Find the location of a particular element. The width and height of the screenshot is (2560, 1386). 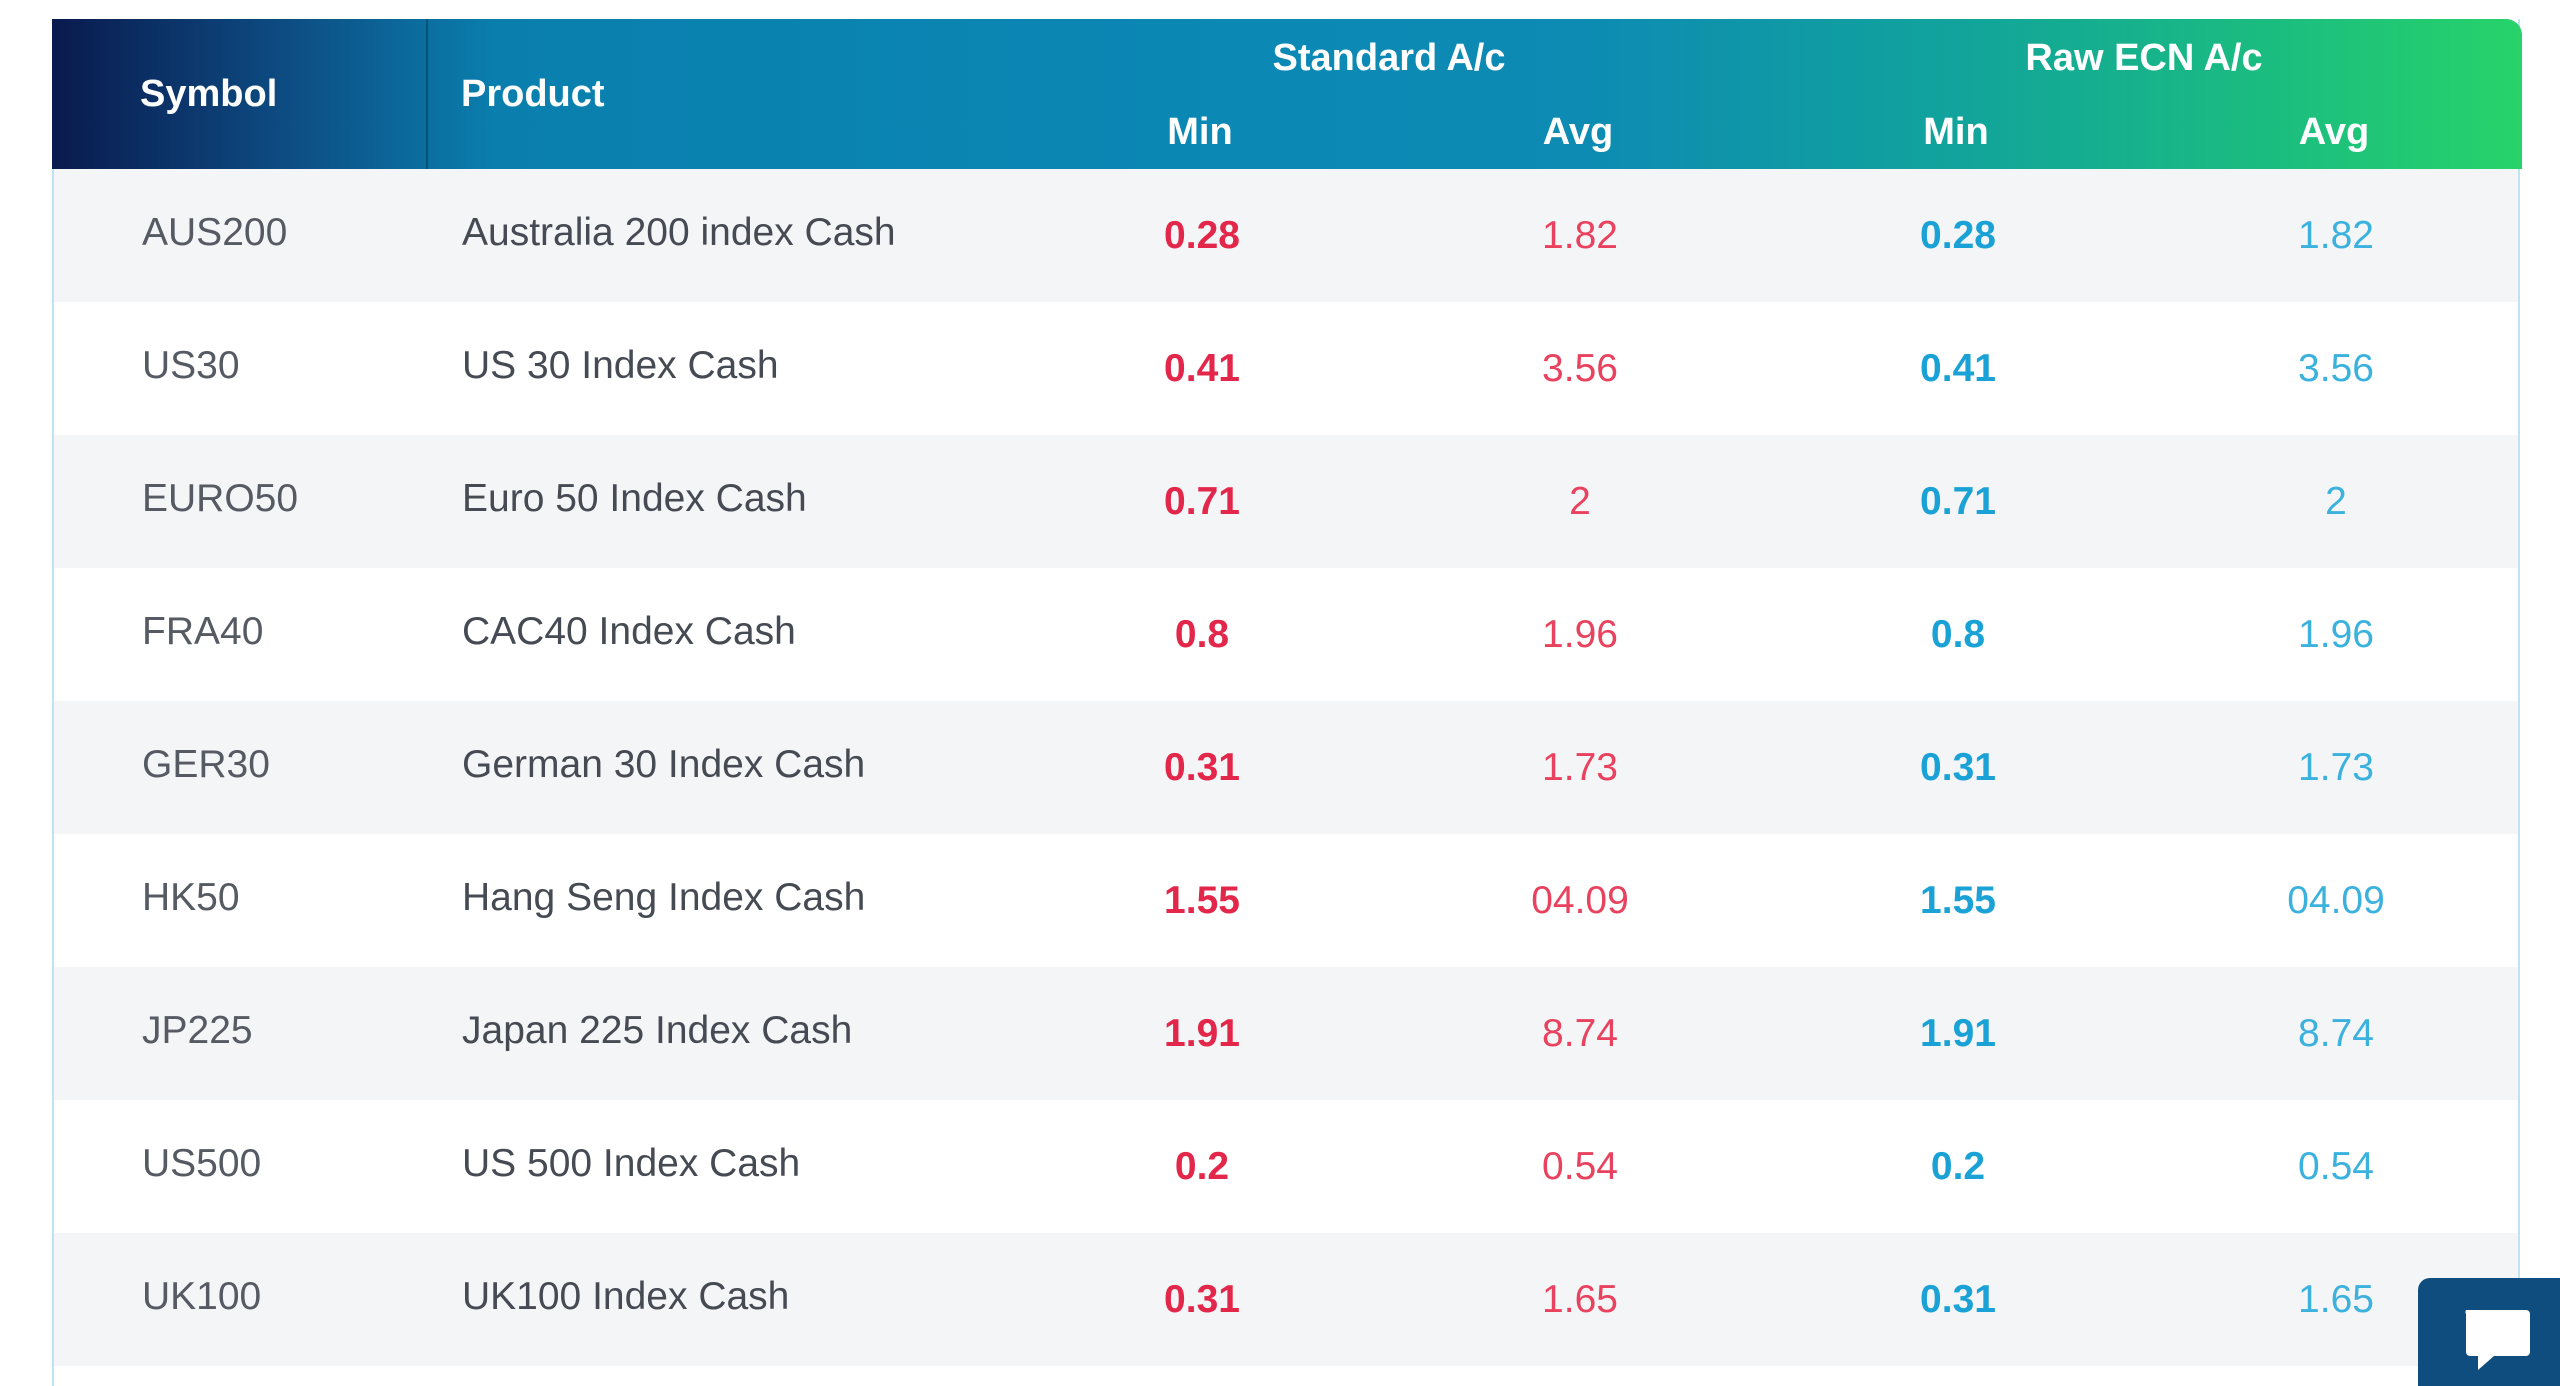

raw-avg-cell: 1.82 is located at coordinates (2336, 235).